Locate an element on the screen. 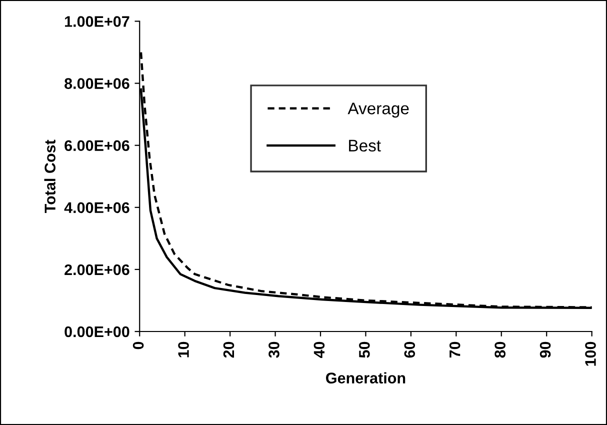 The height and width of the screenshot is (425, 607). x-tick-label: 70 is located at coordinates (454, 350).